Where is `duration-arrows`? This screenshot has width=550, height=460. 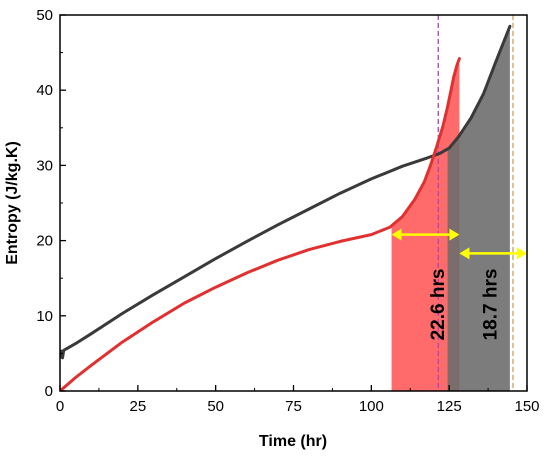
duration-arrows is located at coordinates (459, 244).